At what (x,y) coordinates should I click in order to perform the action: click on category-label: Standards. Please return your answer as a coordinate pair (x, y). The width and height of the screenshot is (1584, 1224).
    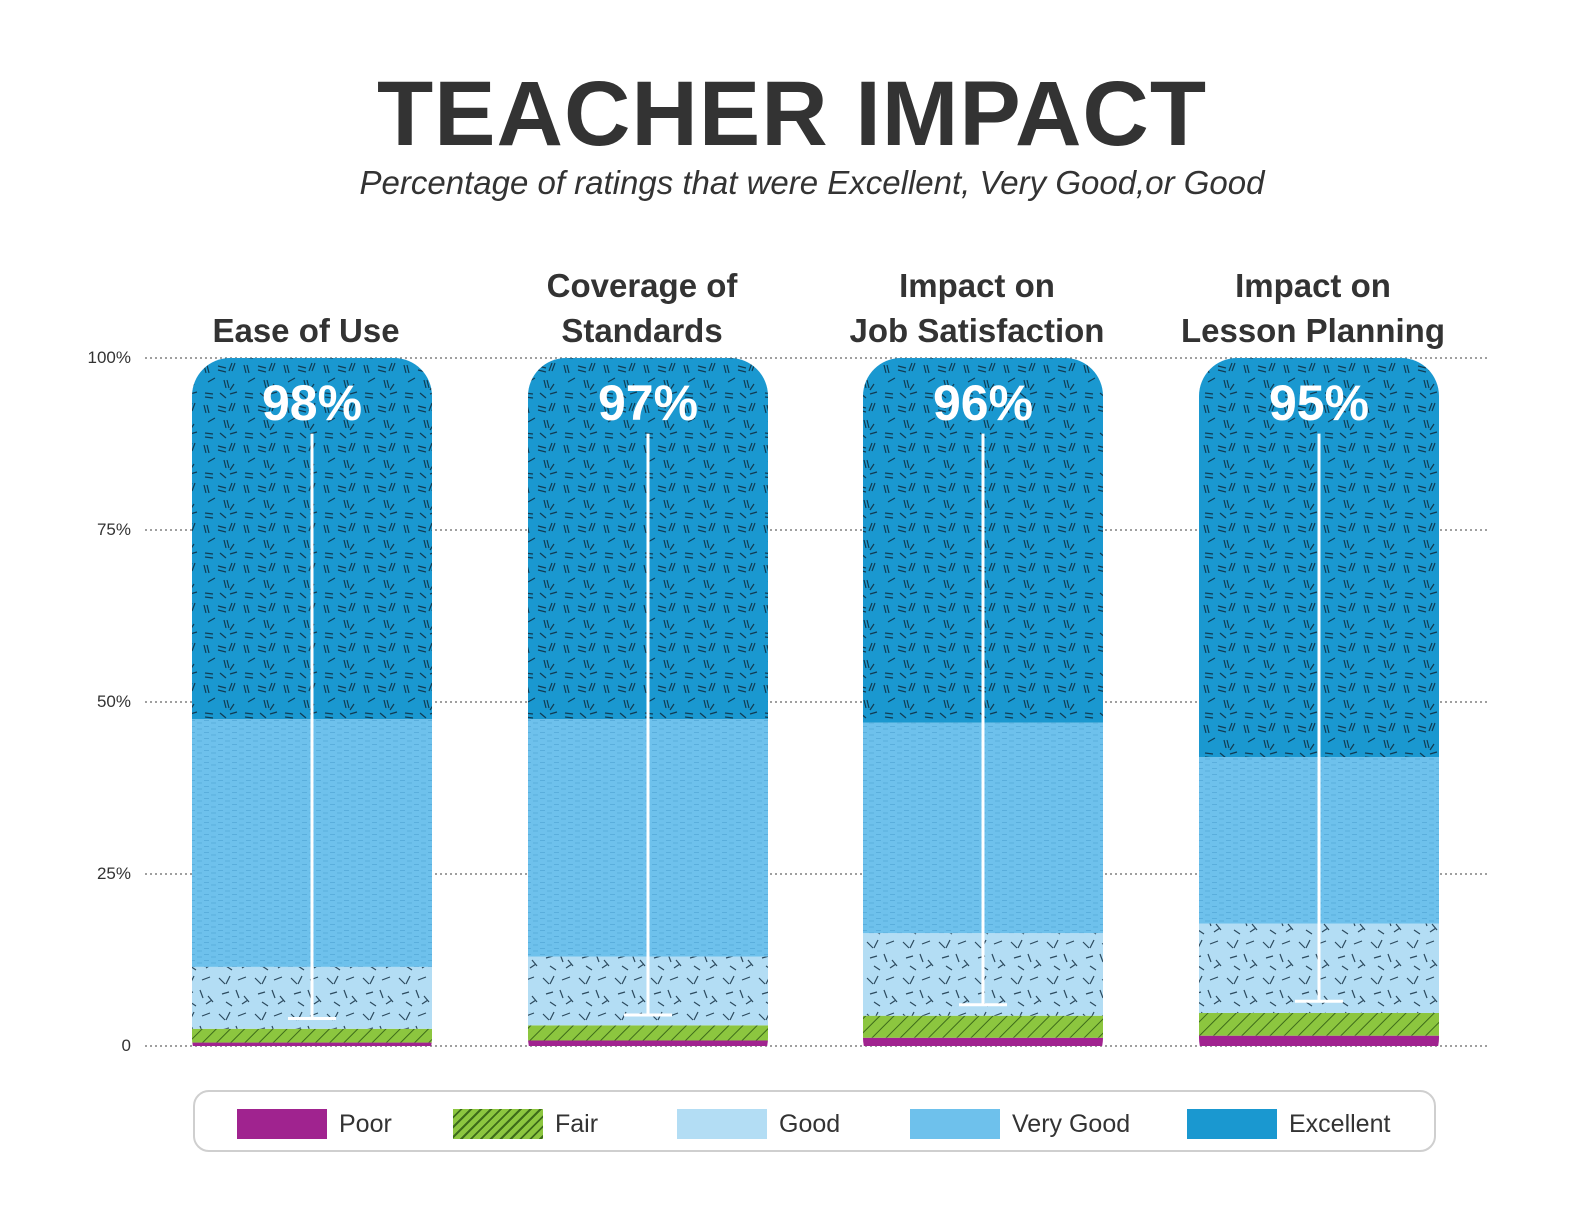
    Looking at the image, I should click on (641, 330).